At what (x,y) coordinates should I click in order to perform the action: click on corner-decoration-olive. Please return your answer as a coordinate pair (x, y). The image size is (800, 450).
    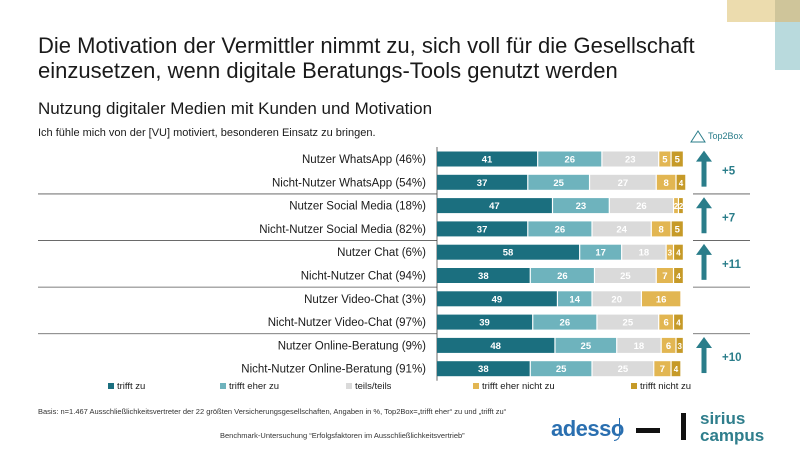
    Looking at the image, I should click on (787, 11).